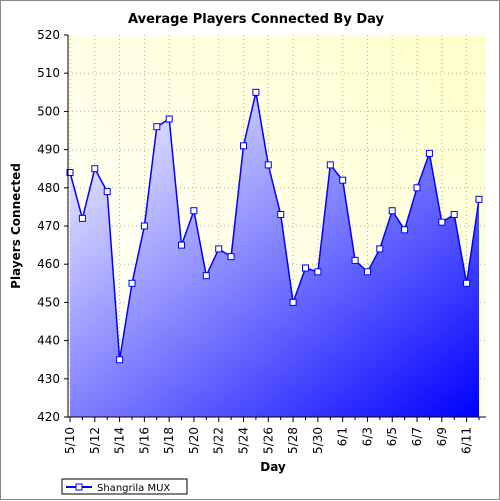 This screenshot has width=500, height=501. What do you see at coordinates (367, 436) in the screenshot?
I see `x-tick-label: 6/3` at bounding box center [367, 436].